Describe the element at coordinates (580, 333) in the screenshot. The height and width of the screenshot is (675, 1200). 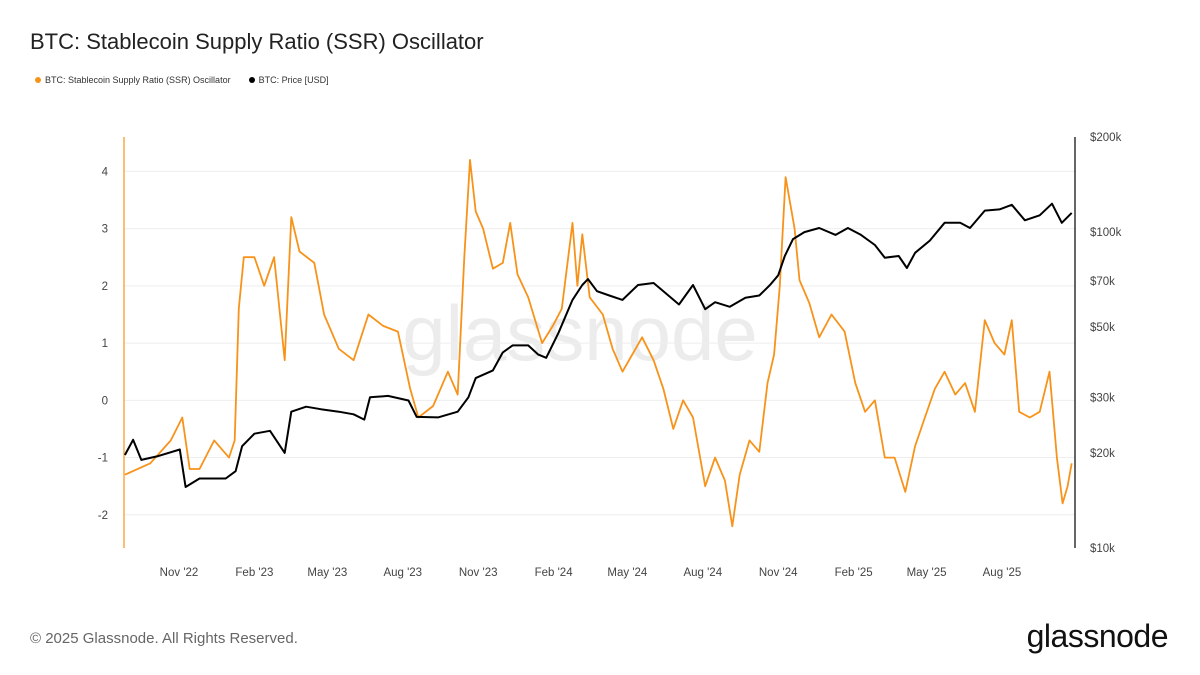
I see `watermark: glassnode` at that location.